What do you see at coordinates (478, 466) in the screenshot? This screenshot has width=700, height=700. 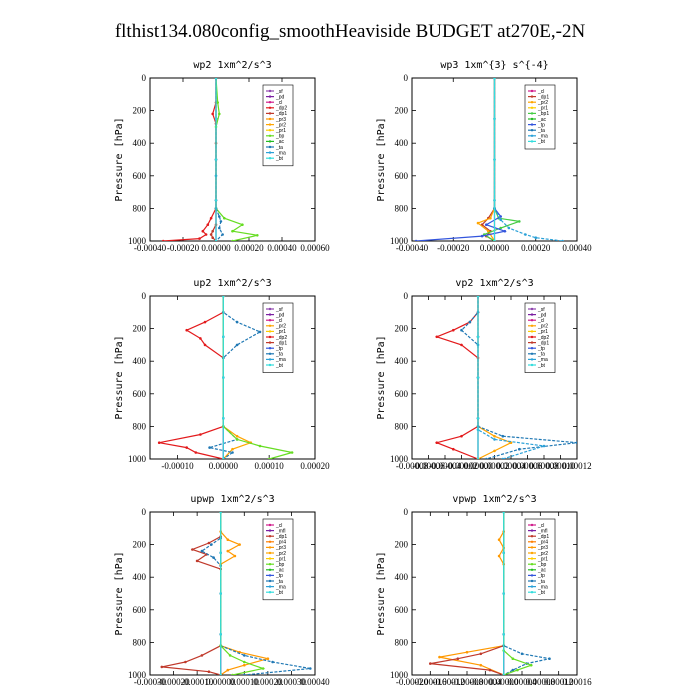 I see `x-tick-label: 0.00000` at bounding box center [478, 466].